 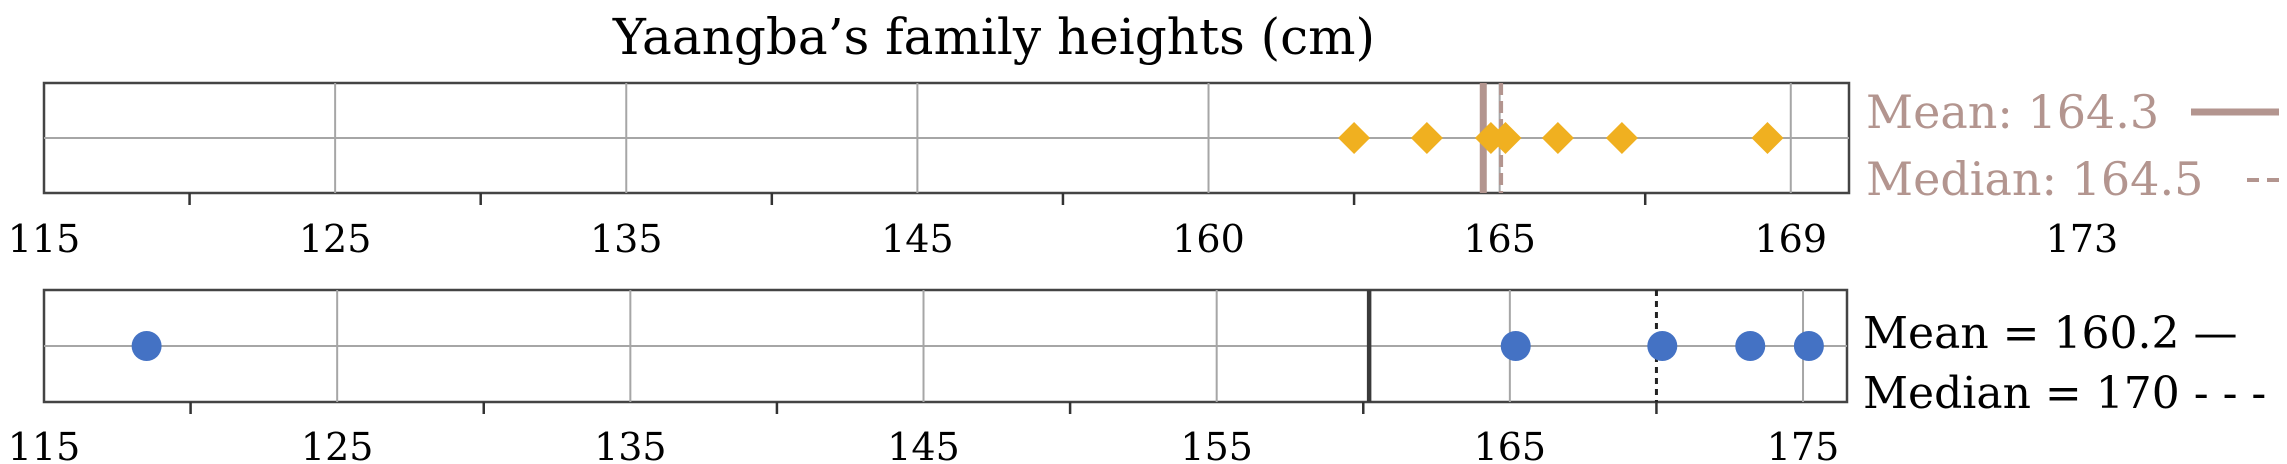 I want to click on panel-1-tick-label: 175, so click(x=1803, y=444).